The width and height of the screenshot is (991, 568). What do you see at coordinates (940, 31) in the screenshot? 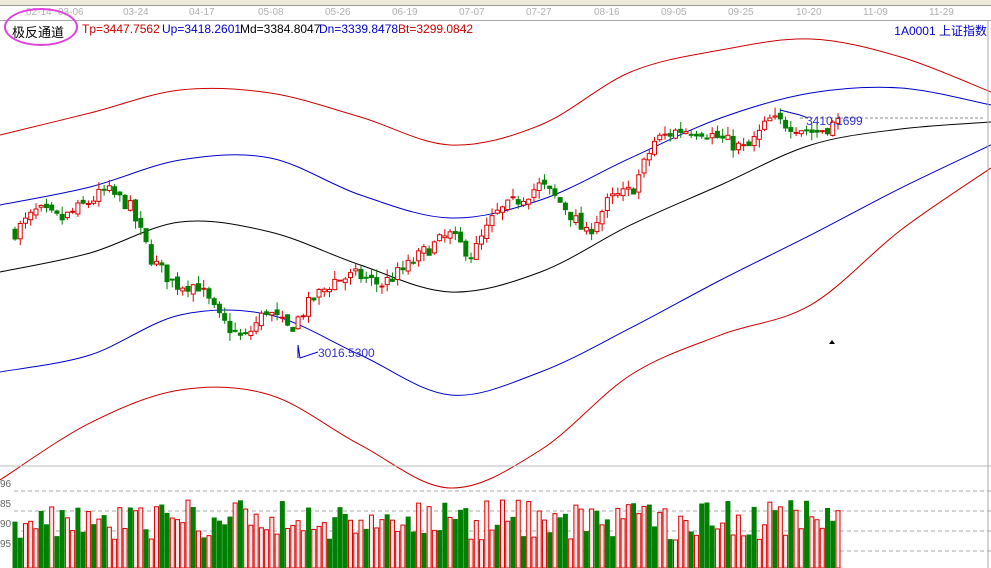
I see `symbol-label: 1A0001 上证指数` at bounding box center [940, 31].